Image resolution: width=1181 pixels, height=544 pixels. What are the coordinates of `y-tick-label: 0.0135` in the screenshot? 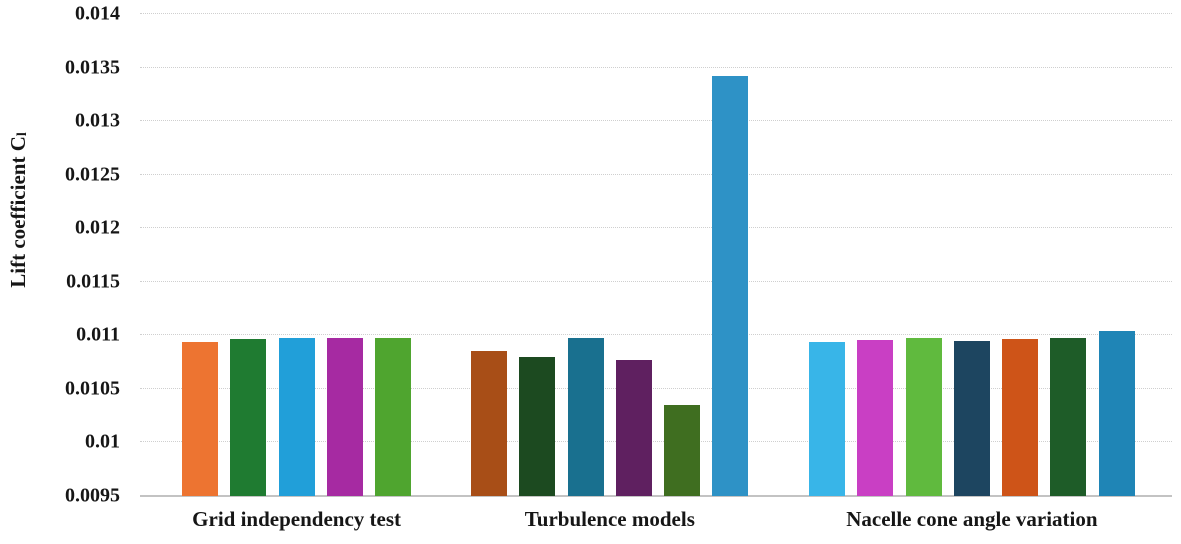 It's located at (92, 67).